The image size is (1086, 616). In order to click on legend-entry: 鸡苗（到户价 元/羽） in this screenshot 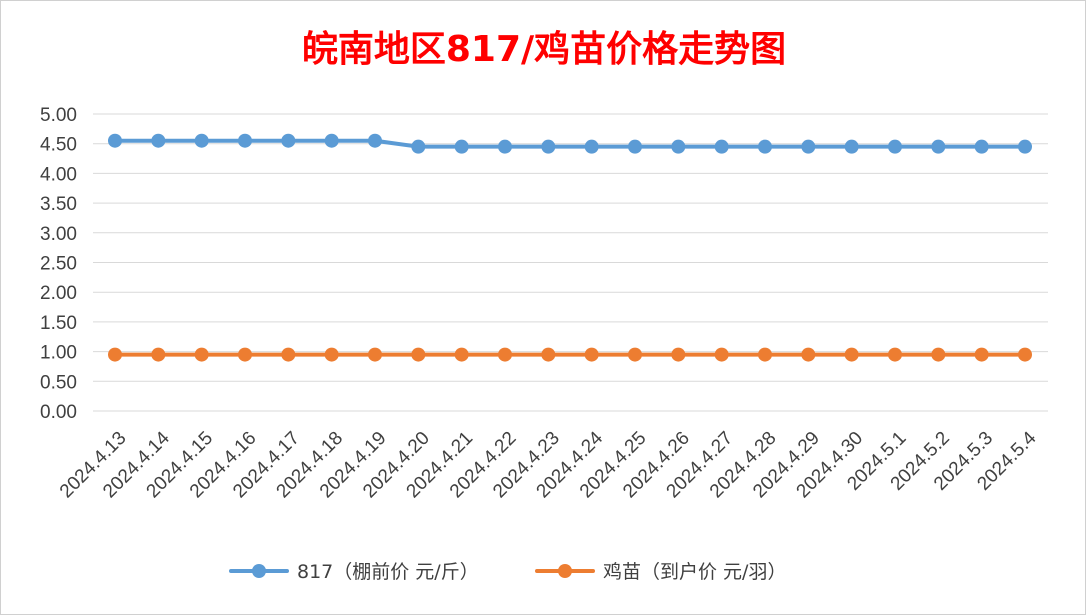, I will do `click(660, 572)`.